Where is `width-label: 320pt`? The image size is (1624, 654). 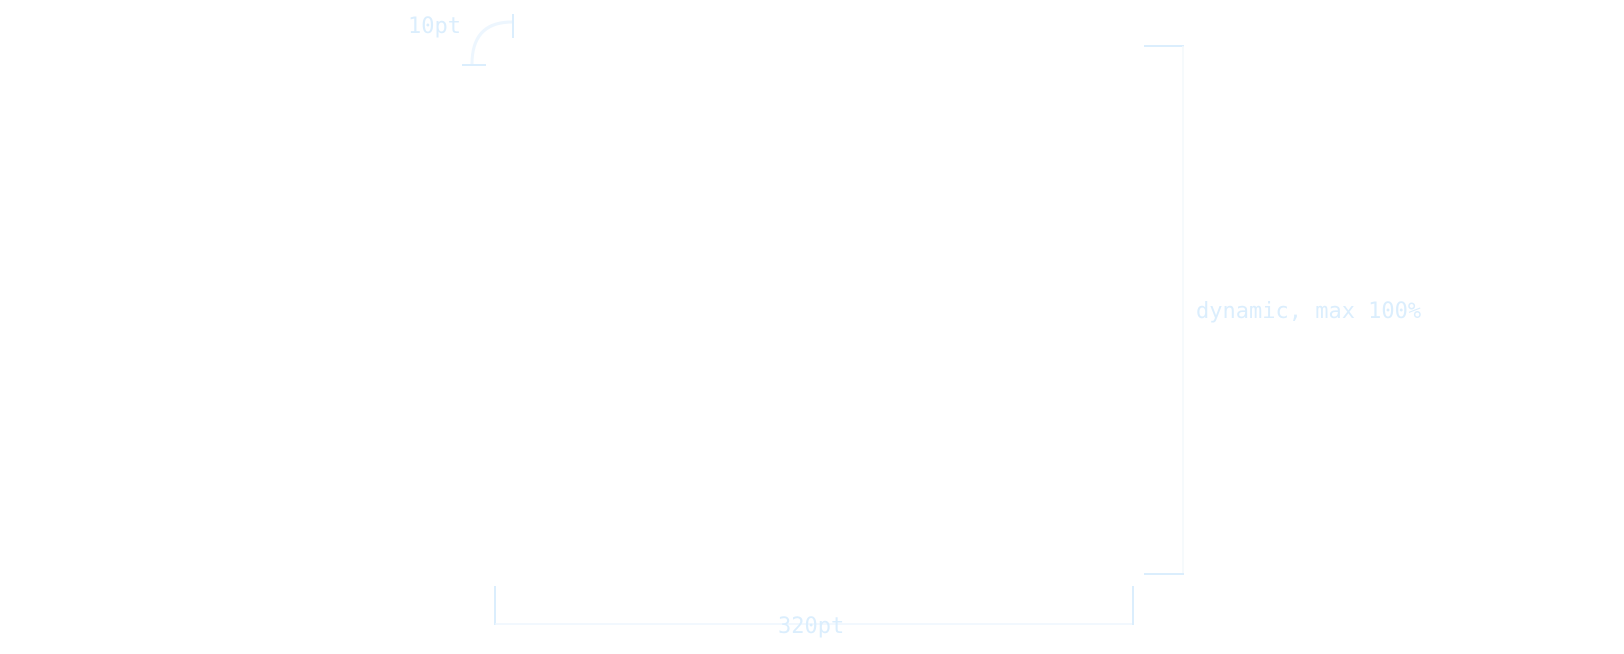 width-label: 320pt is located at coordinates (811, 626).